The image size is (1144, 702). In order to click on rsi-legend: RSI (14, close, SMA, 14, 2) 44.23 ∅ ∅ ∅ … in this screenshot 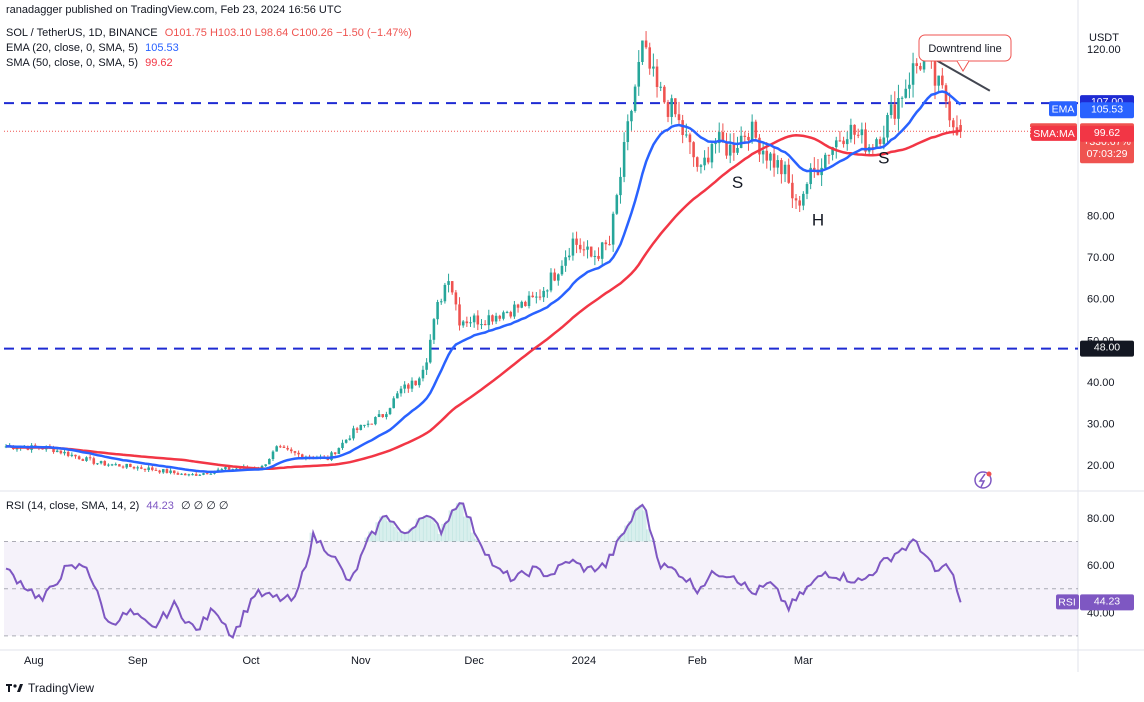, I will do `click(117, 505)`.